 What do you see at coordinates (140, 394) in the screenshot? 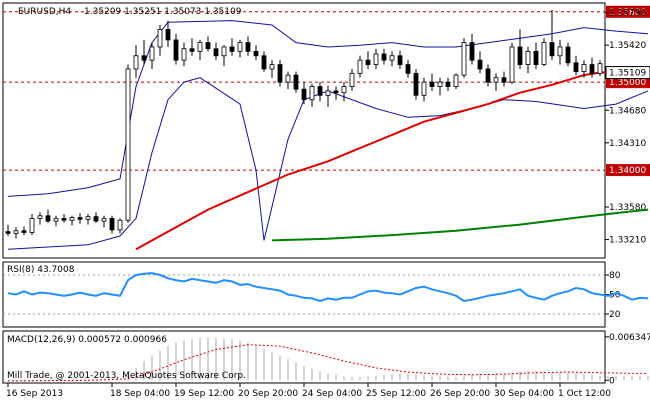
I see `time-tick-label: 18 Sep 04:00` at bounding box center [140, 394].